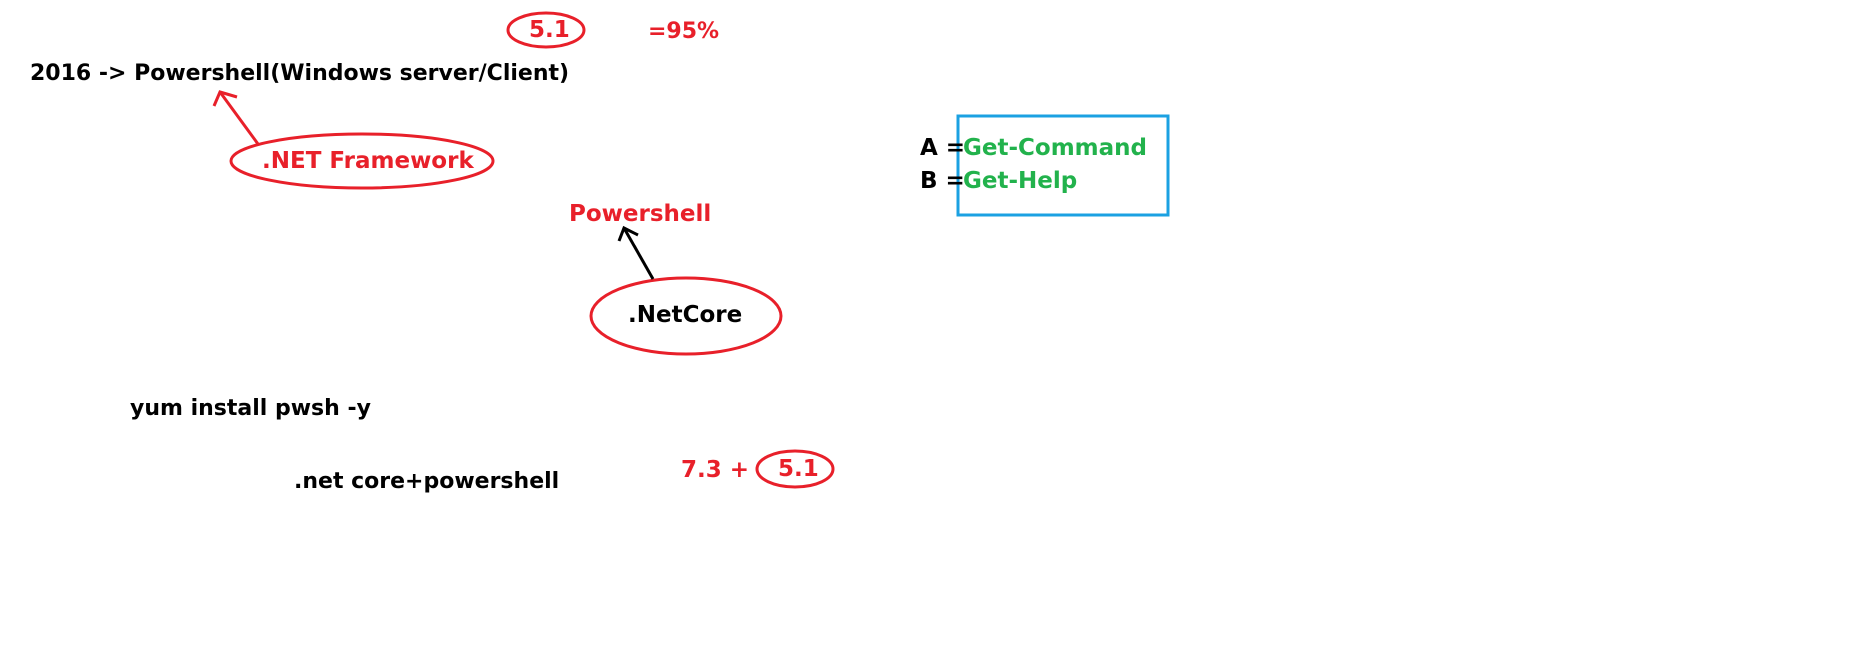  Describe the element at coordinates (368, 161) in the screenshot. I see `framework-label: .NET Framework` at that location.